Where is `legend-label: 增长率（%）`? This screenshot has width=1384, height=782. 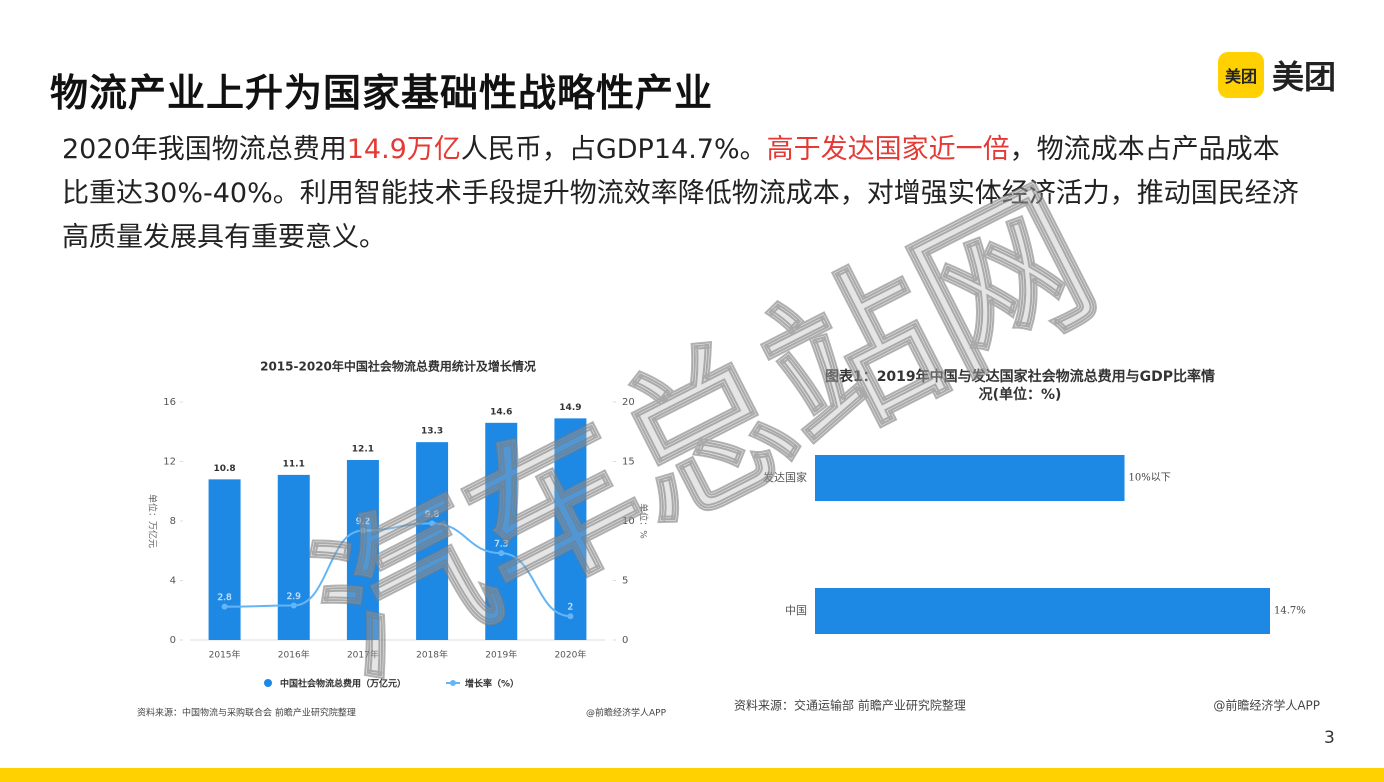
legend-label: 增长率（%） is located at coordinates (492, 684).